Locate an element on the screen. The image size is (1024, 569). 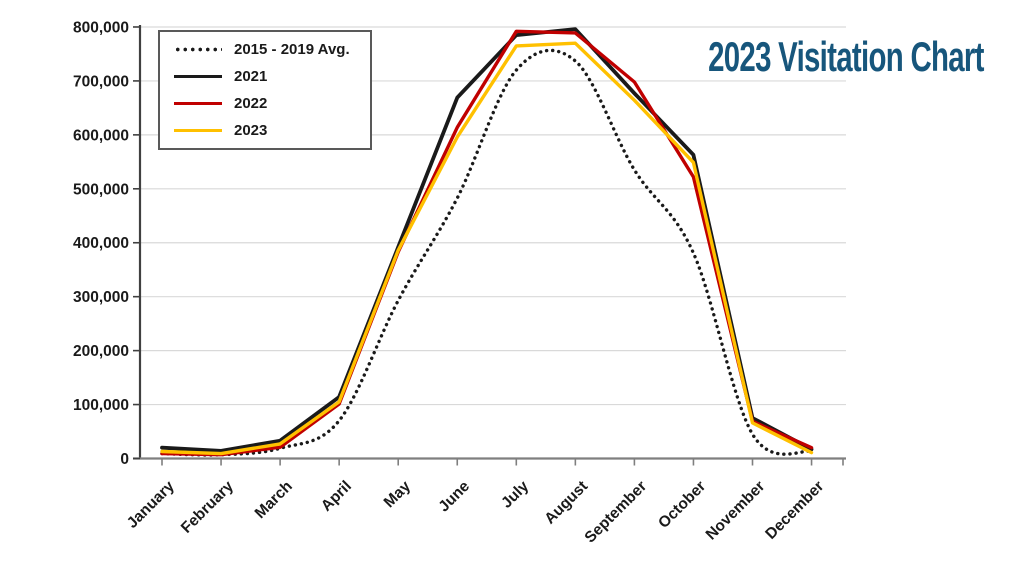
legend-swatch-black-line is located at coordinates (198, 76).